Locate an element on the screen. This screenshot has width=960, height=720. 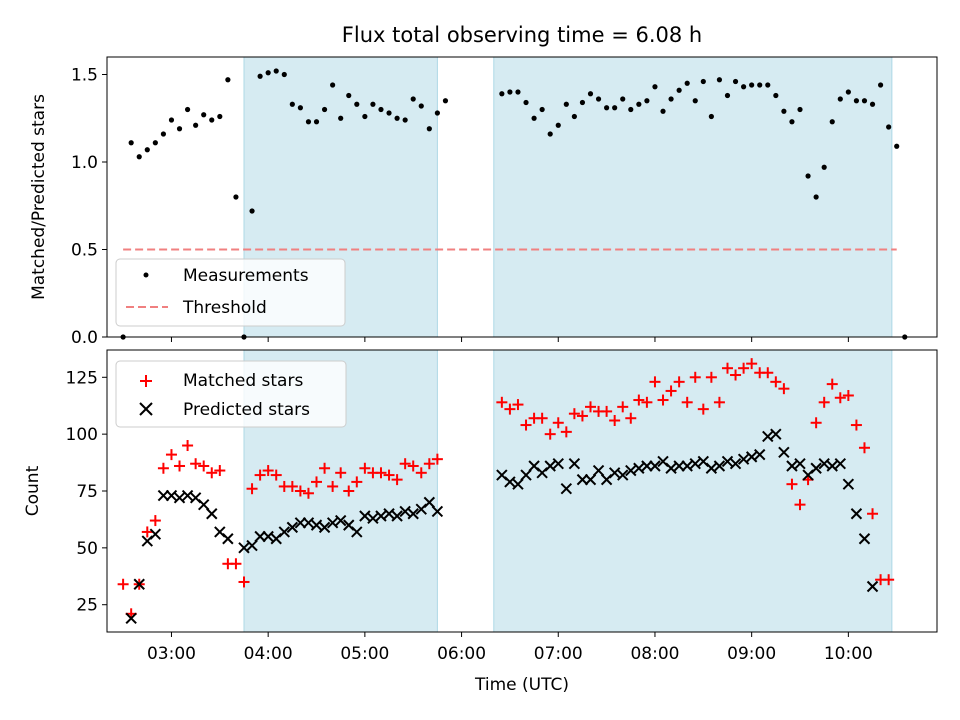
x-axis-label: Time (UTC) is located at coordinates (521, 685).